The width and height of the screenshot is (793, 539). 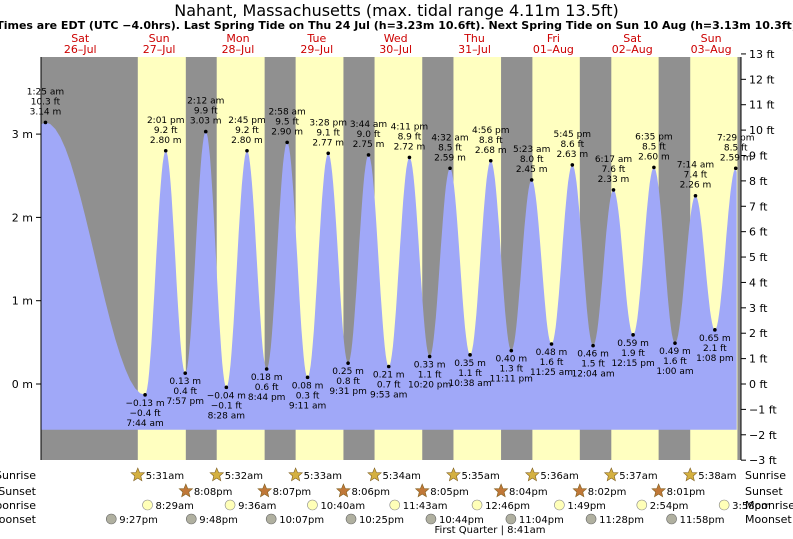 I want to click on moonset-time-label: 10:44pm, so click(x=461, y=520).